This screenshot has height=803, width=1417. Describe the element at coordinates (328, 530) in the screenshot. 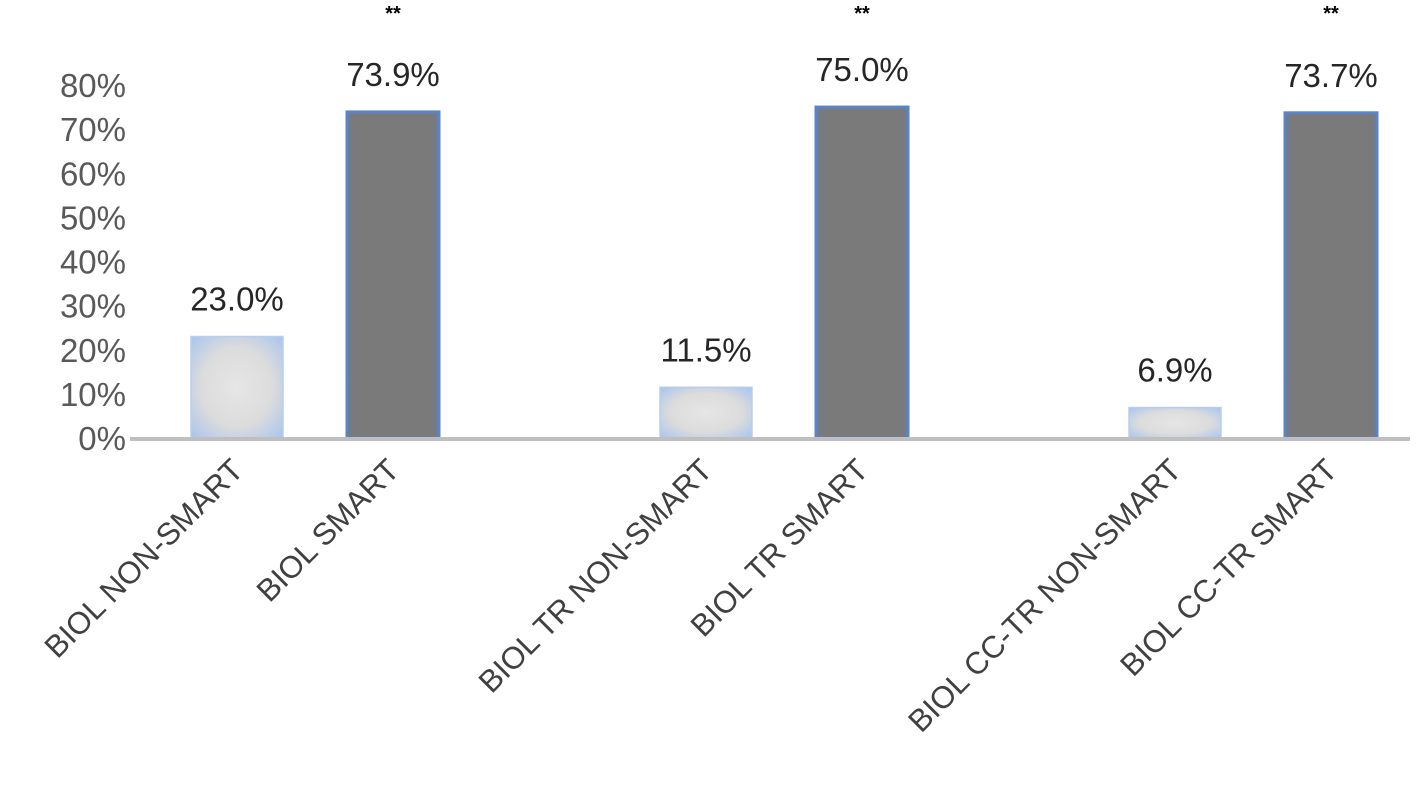

I see `category-label: BIOL SMART` at that location.